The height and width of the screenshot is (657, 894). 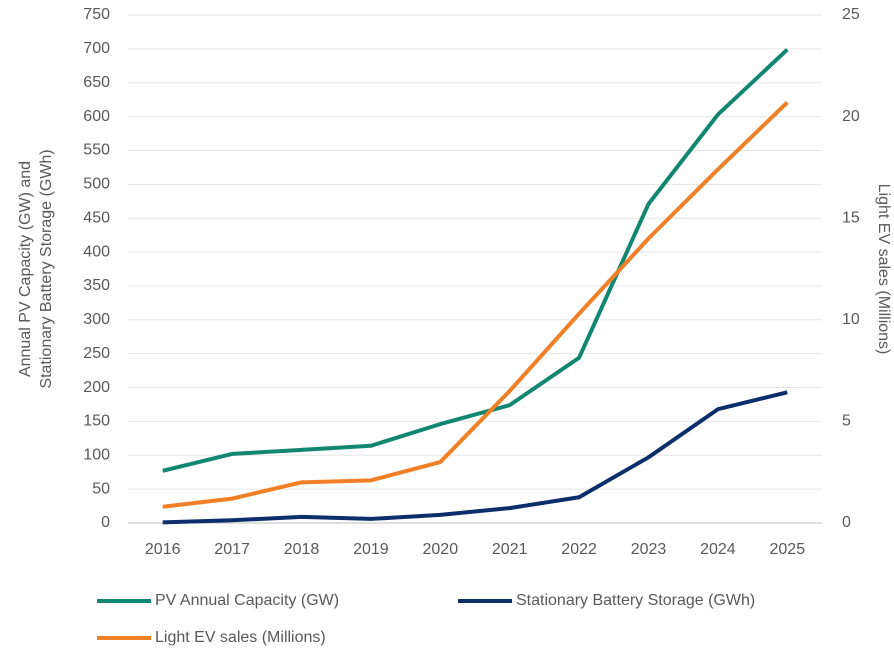 I want to click on y2-tick-label: 0, so click(x=846, y=522).